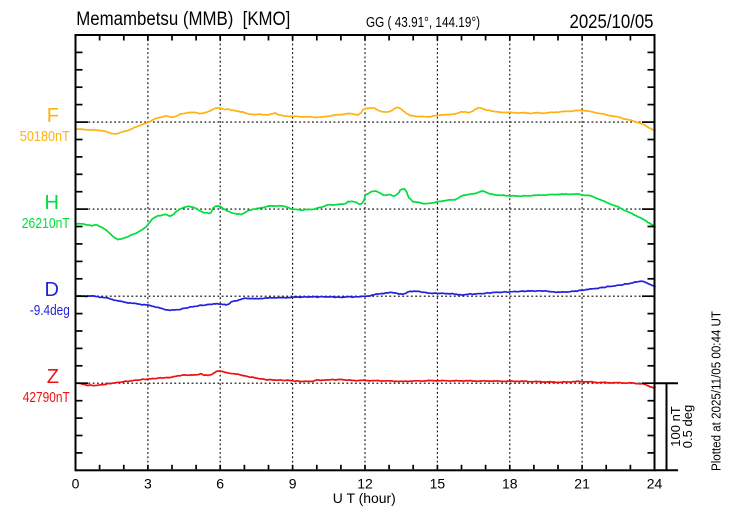  Describe the element at coordinates (655, 483) in the screenshot. I see `svg-text: 24` at that location.